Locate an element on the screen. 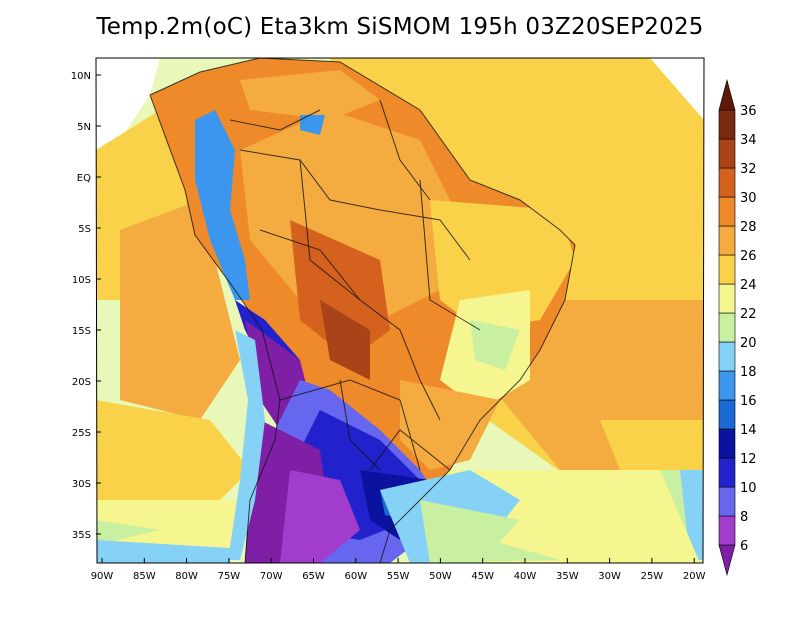 Image resolution: width=800 pixels, height=618 pixels. lat-label: EQ is located at coordinates (84, 178).